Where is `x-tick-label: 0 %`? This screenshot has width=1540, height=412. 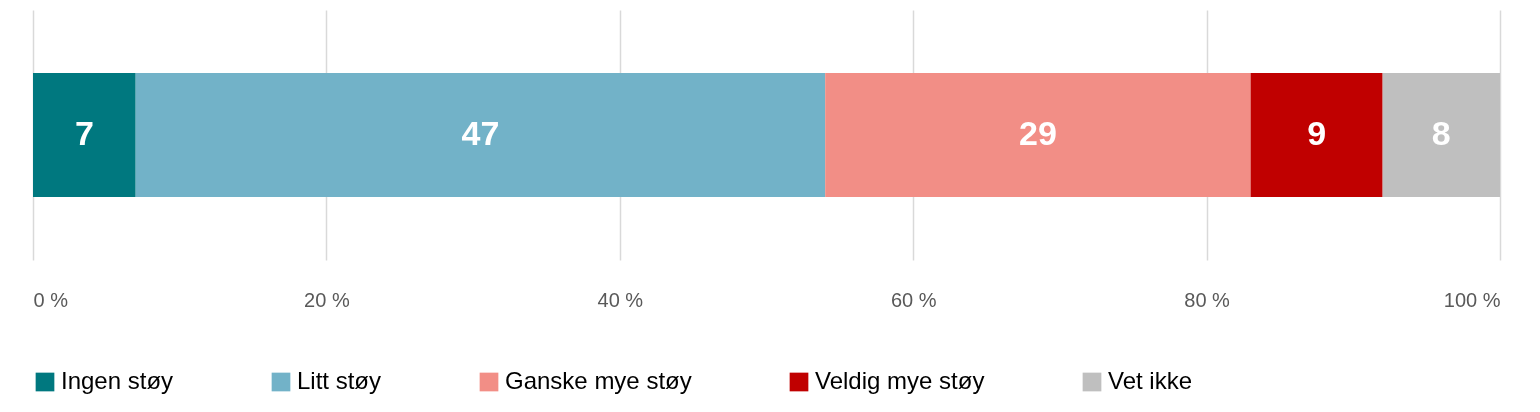 x-tick-label: 0 % is located at coordinates (51, 299).